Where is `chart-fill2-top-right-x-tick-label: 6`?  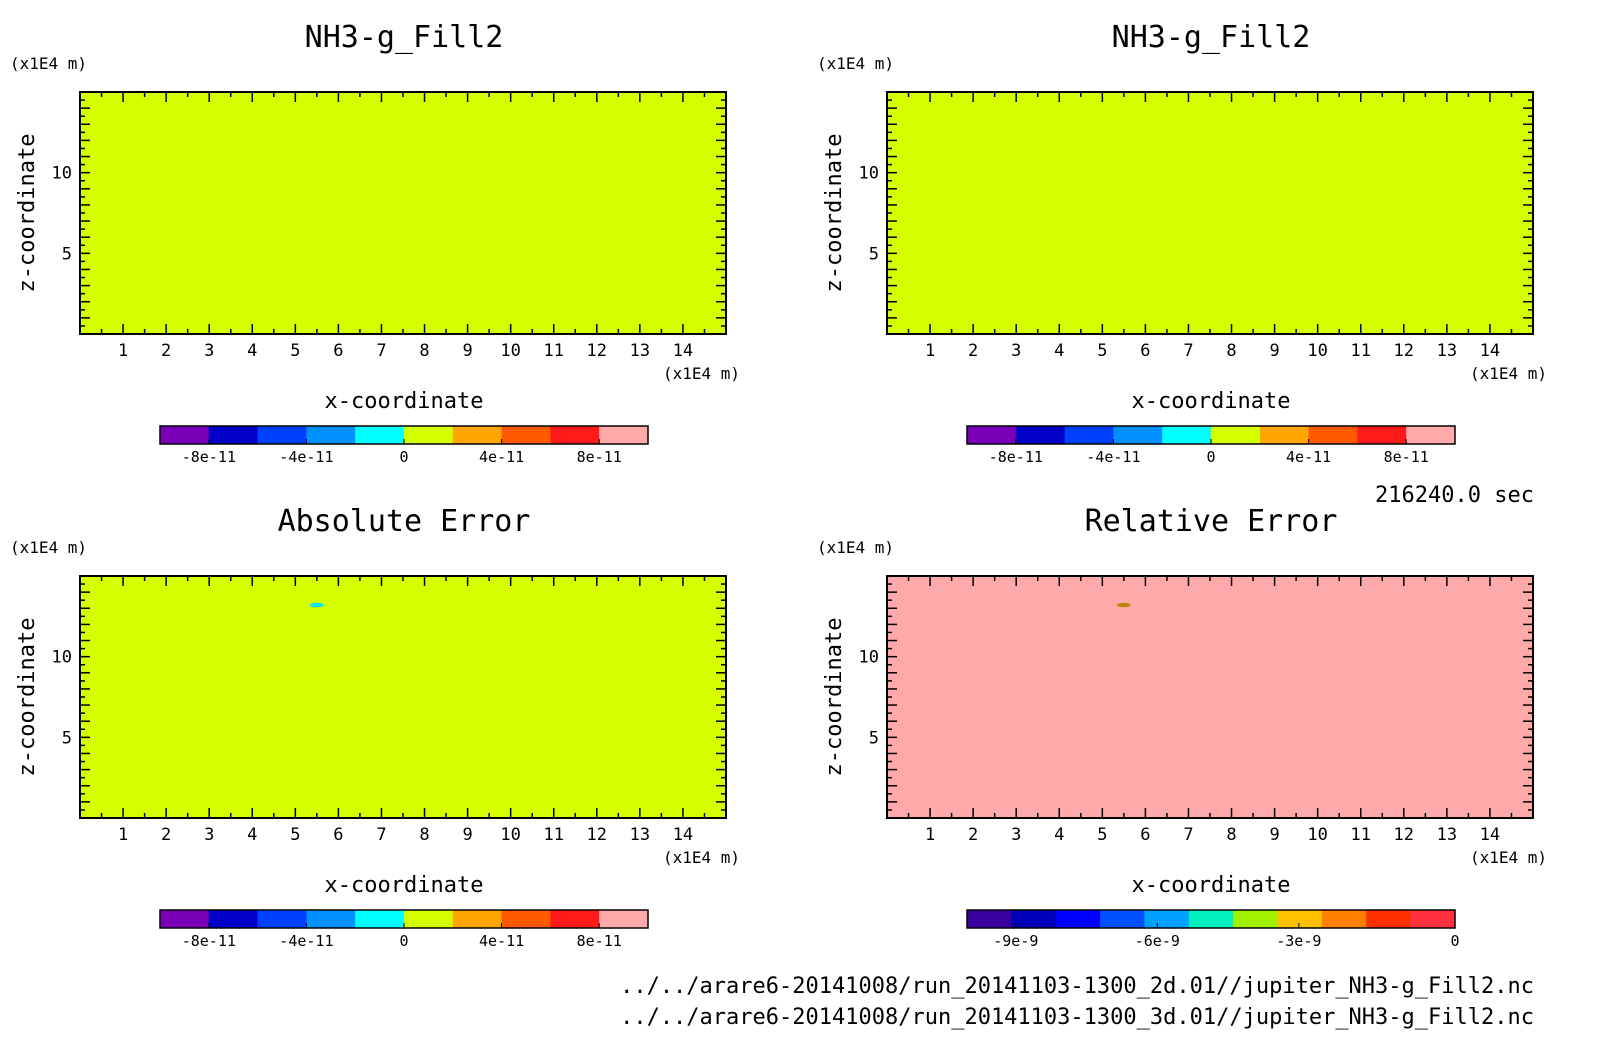
chart-fill2-top-right-x-tick-label: 6 is located at coordinates (1145, 351).